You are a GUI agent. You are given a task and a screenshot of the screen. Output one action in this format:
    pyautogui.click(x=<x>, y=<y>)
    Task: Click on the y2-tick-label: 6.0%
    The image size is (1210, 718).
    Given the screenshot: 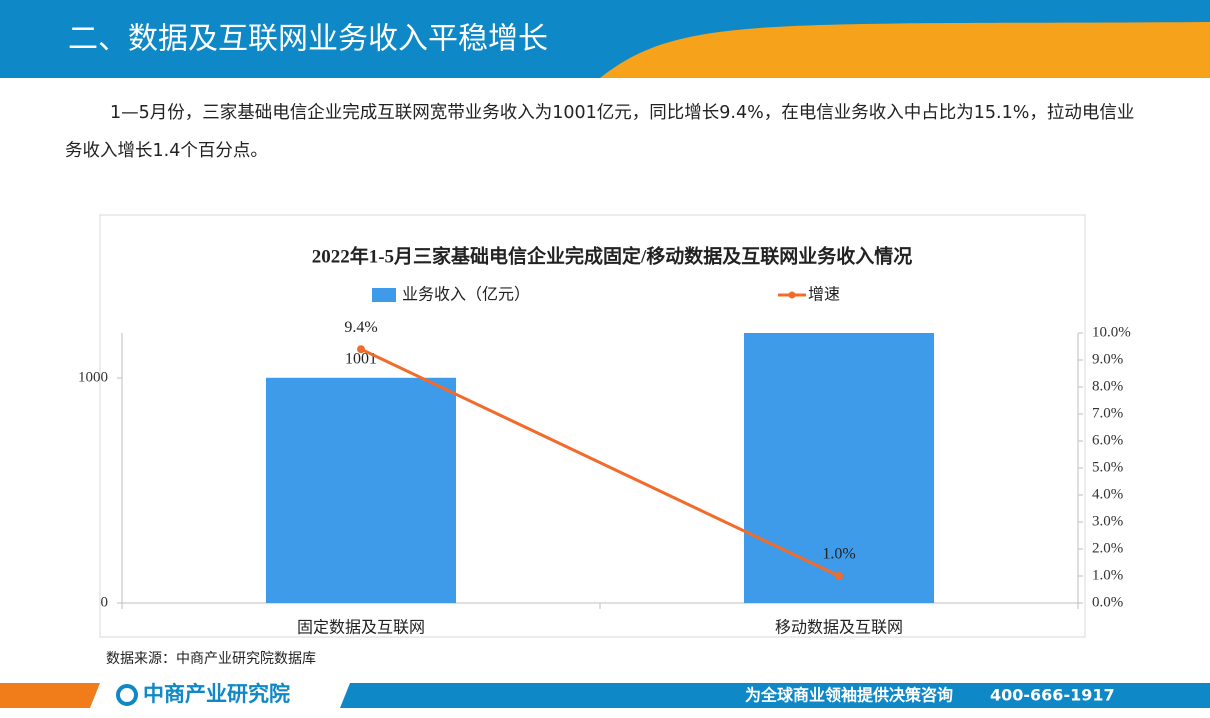 What is the action you would take?
    pyautogui.click(x=1107, y=440)
    